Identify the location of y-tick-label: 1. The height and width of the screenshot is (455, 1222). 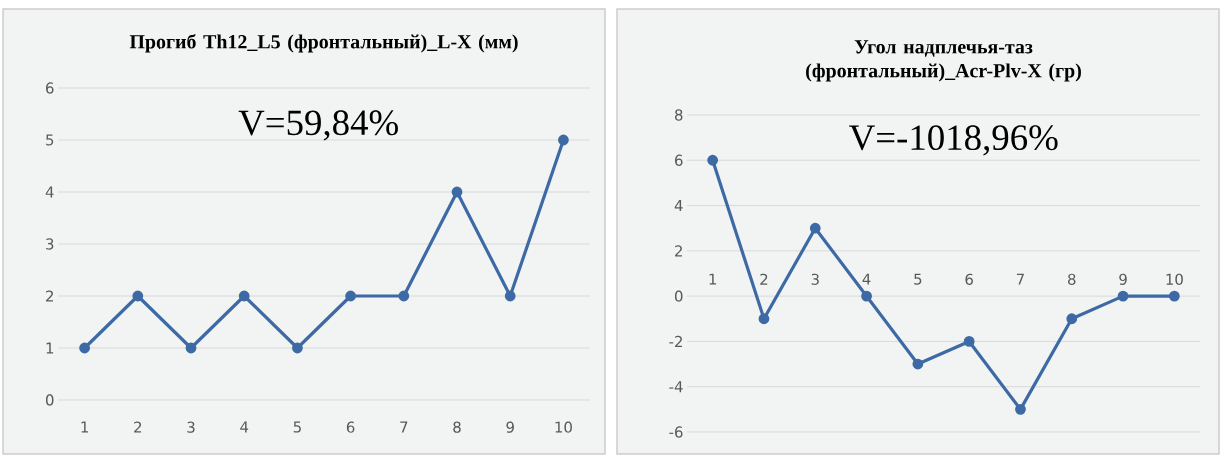
(50, 348).